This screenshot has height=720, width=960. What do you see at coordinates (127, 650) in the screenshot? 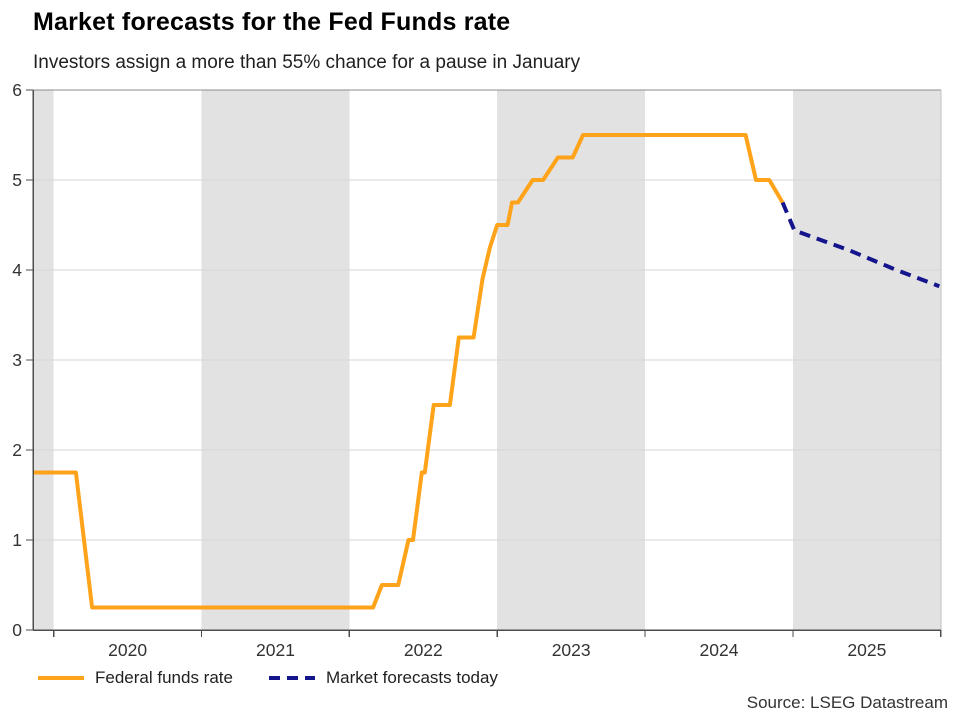
I see `x-axis-tick-label: 2020` at bounding box center [127, 650].